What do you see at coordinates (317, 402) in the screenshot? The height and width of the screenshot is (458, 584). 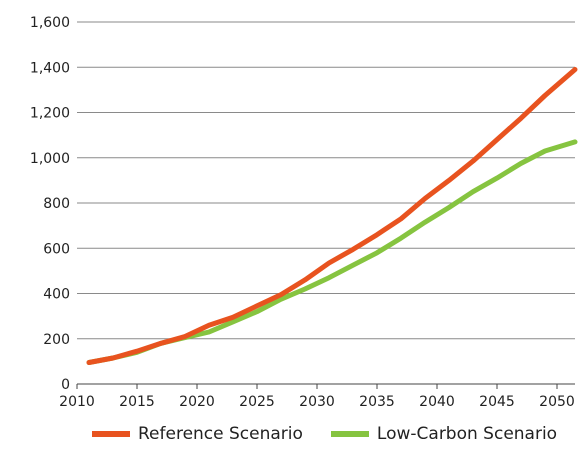 I see `x-tick-label: 2030` at bounding box center [317, 402].